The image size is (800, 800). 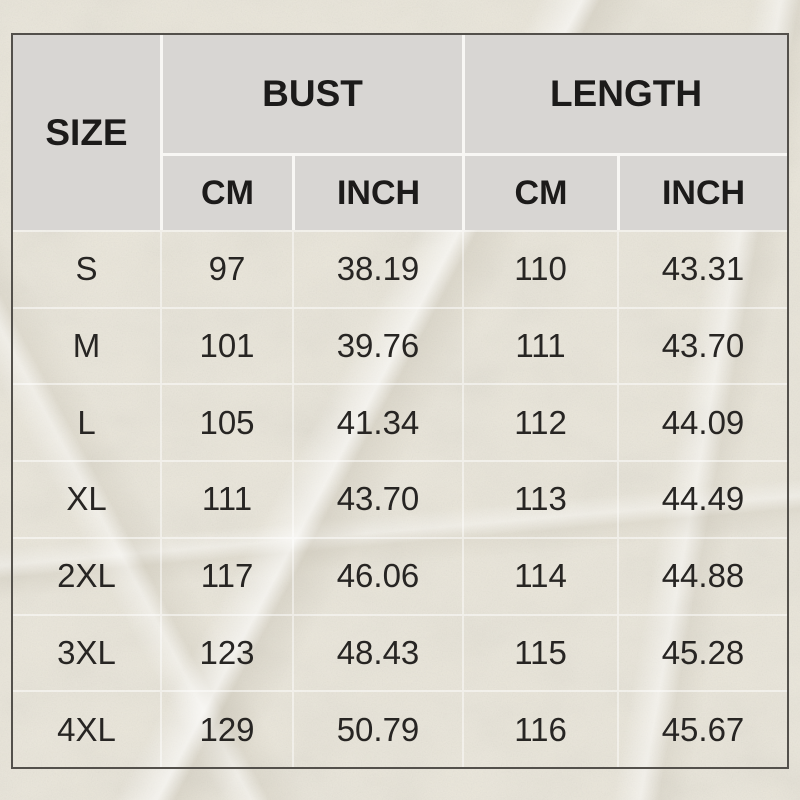 I want to click on length-inch-cell: 45.67, so click(x=702, y=728).